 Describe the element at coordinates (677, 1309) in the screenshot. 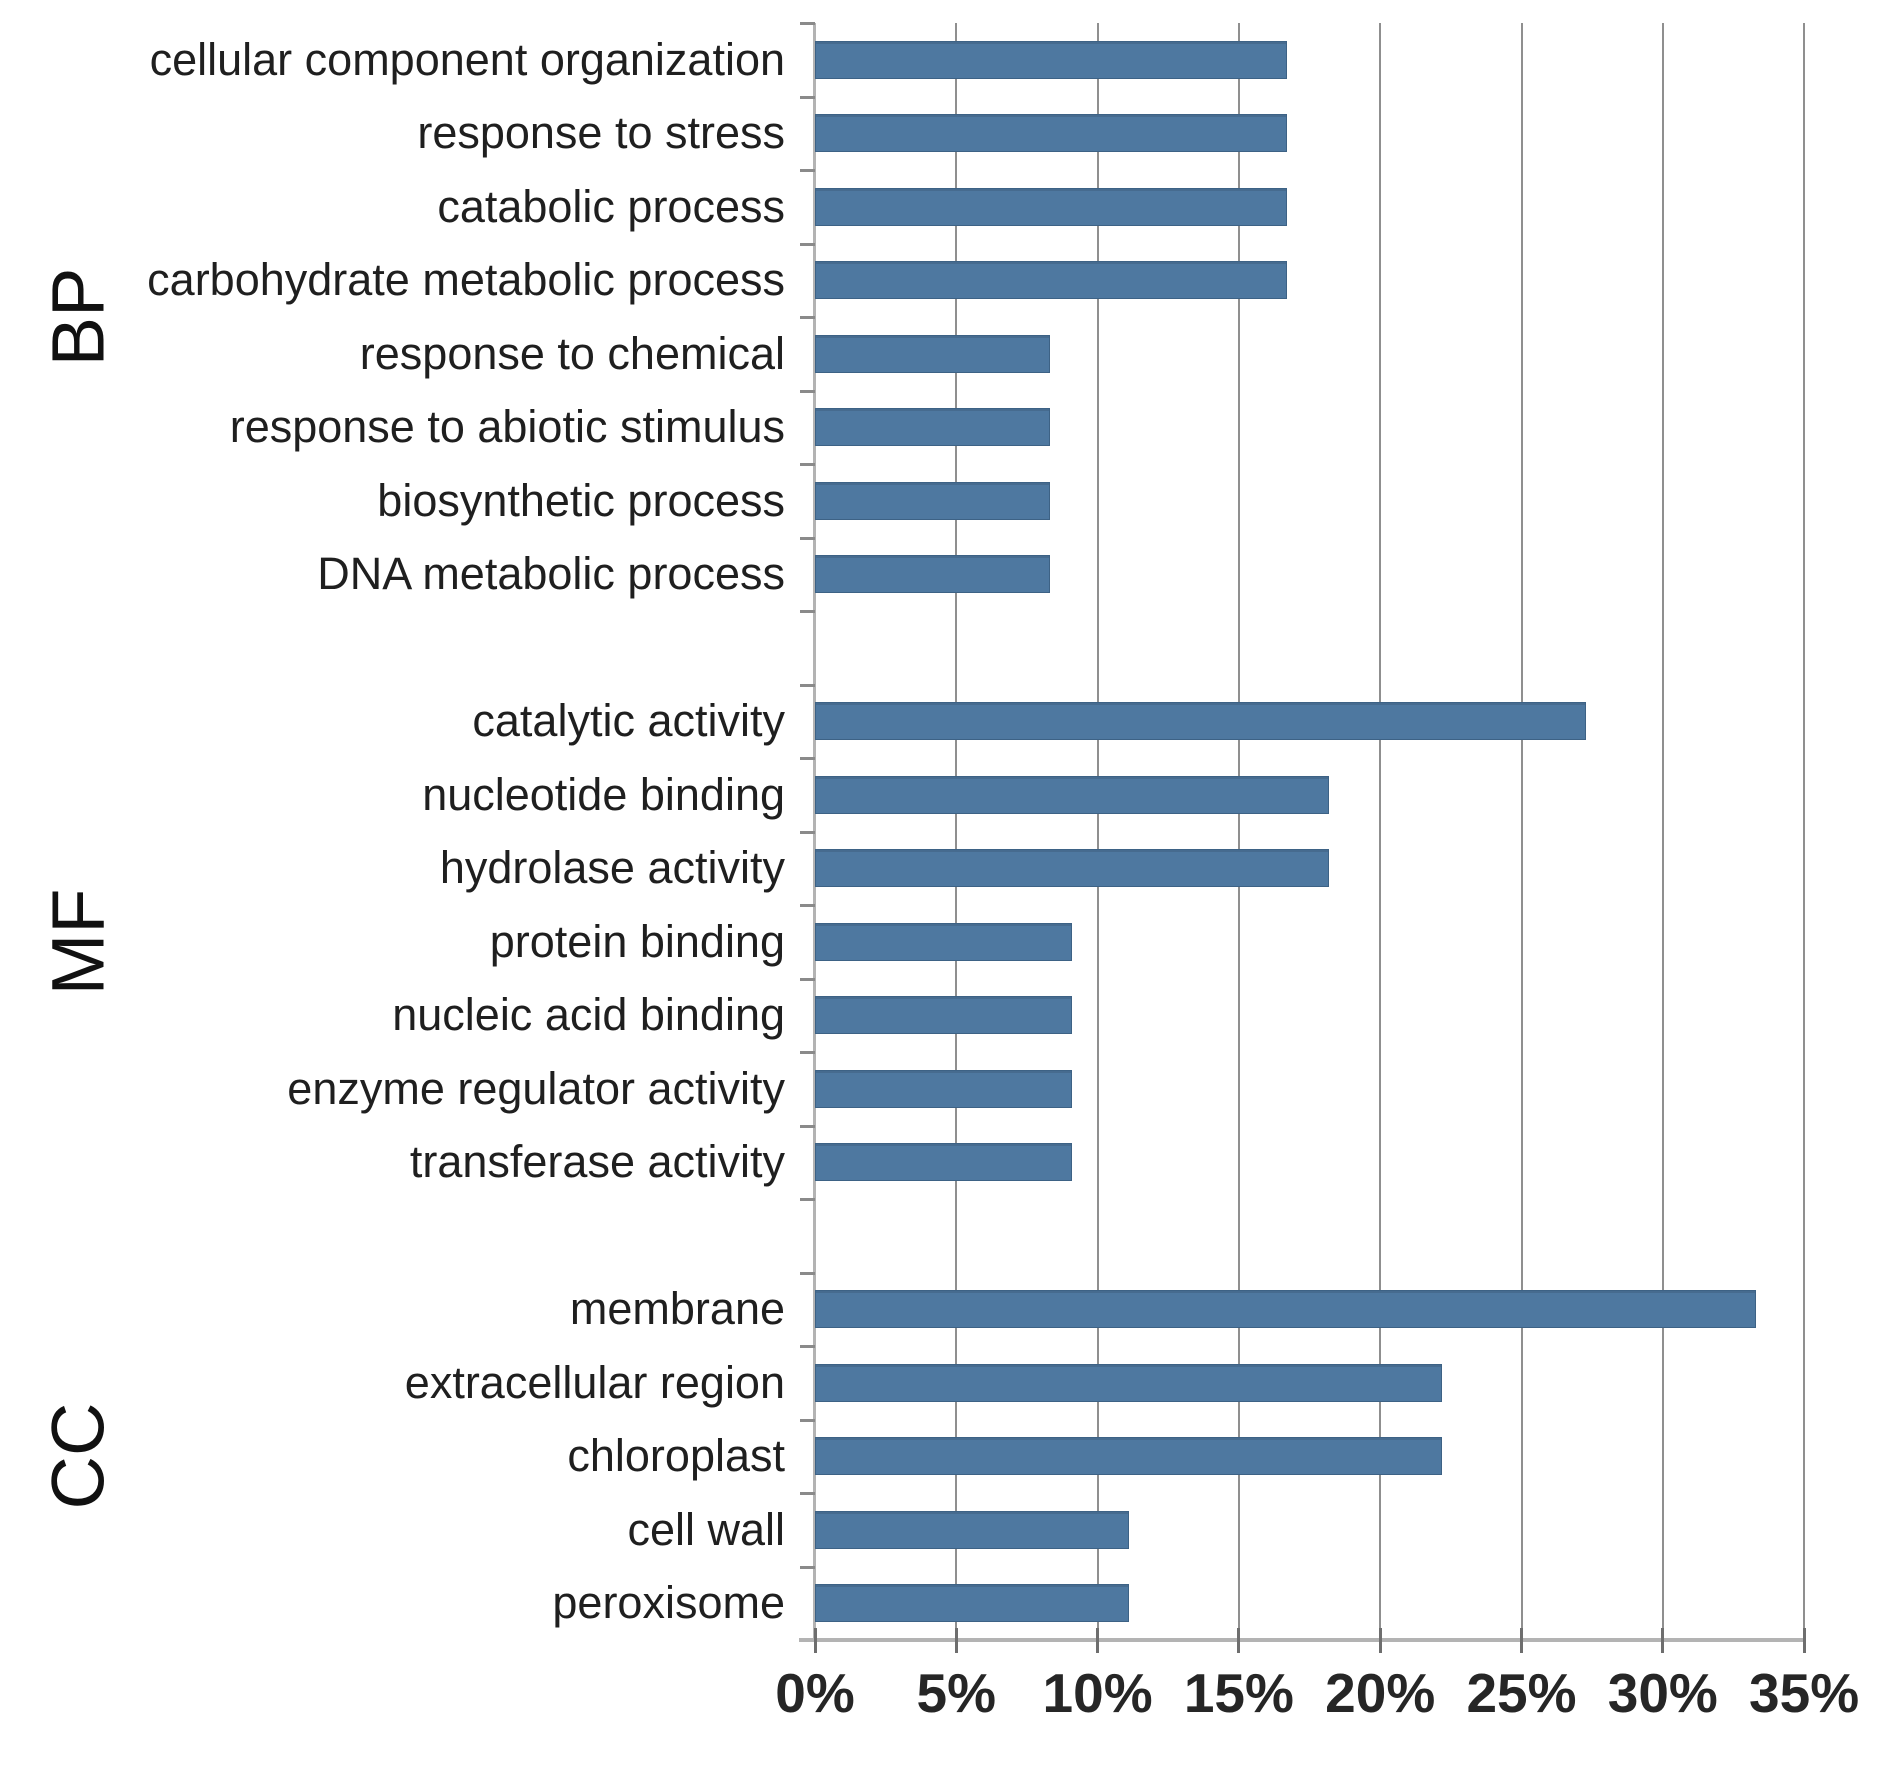

I see `bar-label: membrane` at that location.